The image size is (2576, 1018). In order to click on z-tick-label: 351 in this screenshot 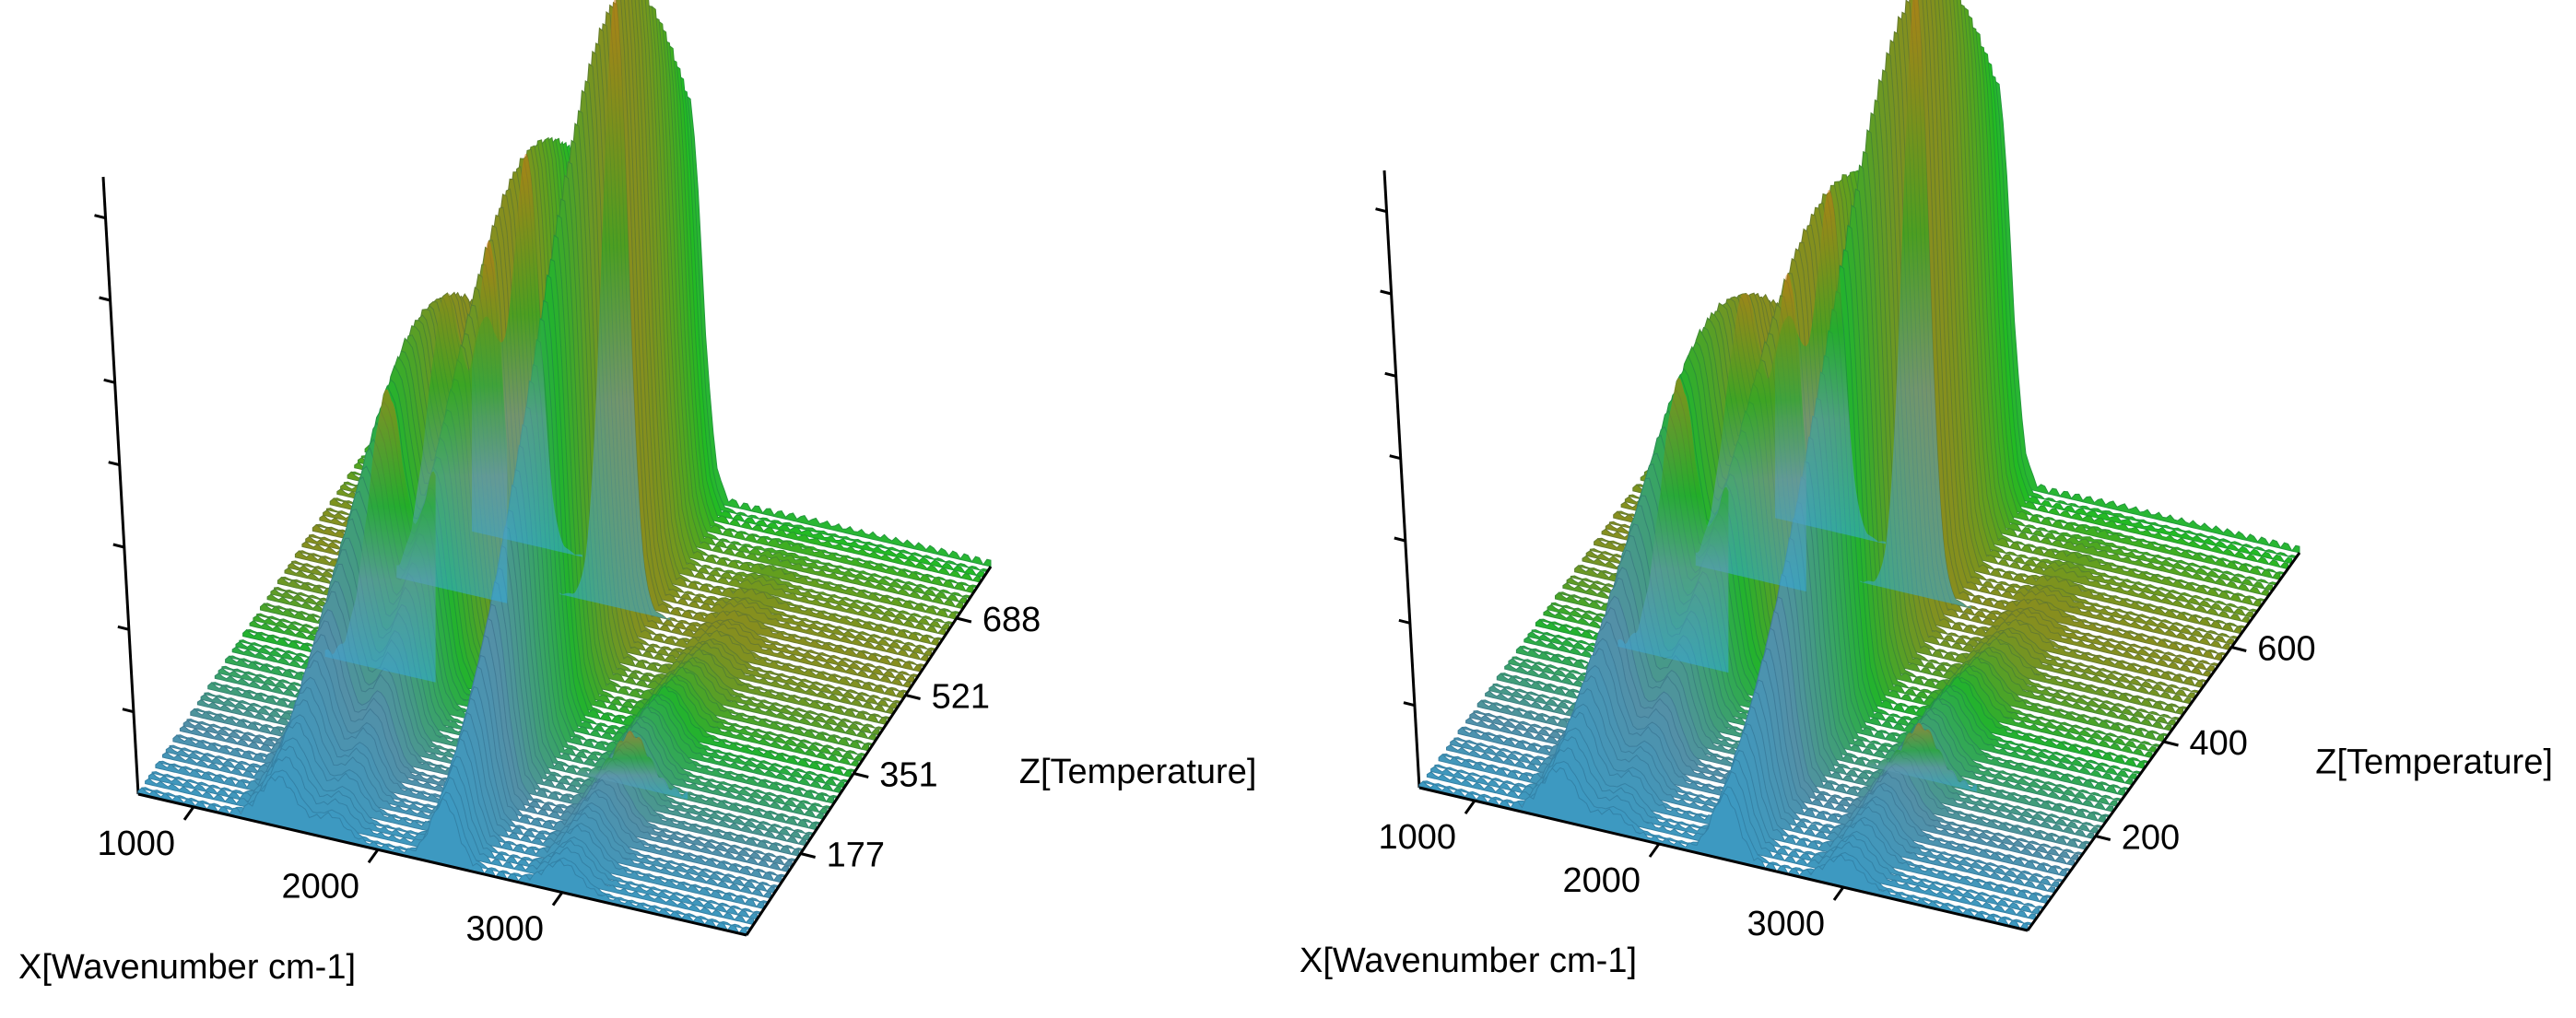, I will do `click(908, 775)`.